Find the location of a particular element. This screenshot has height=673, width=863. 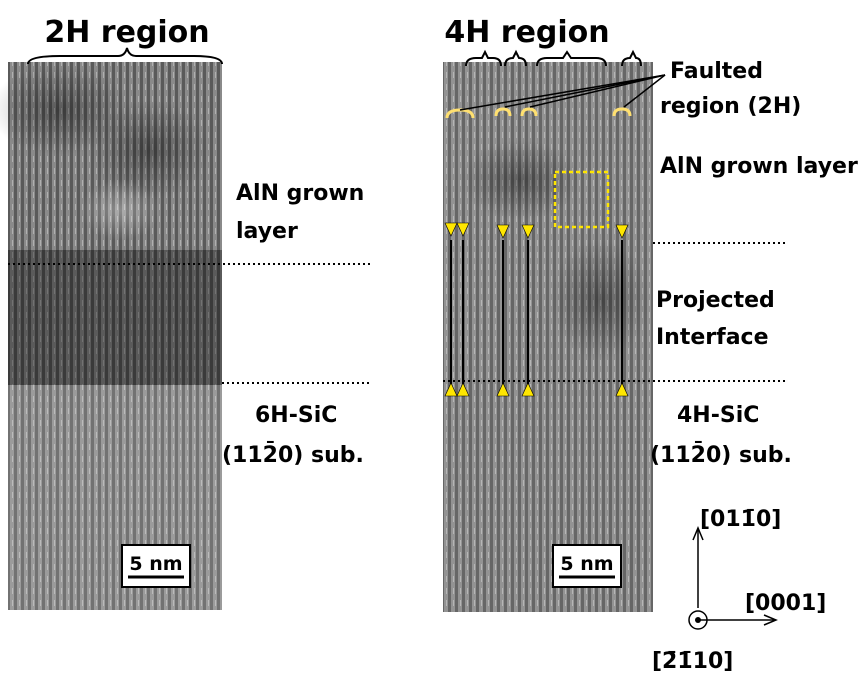

layer-label: AlN grown layer is located at coordinates (759, 166).